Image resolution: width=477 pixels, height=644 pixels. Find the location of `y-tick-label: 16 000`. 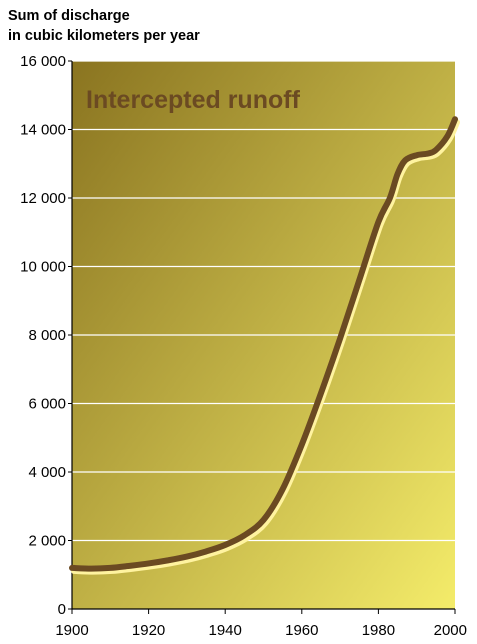

y-tick-label: 16 000 is located at coordinates (43, 61).